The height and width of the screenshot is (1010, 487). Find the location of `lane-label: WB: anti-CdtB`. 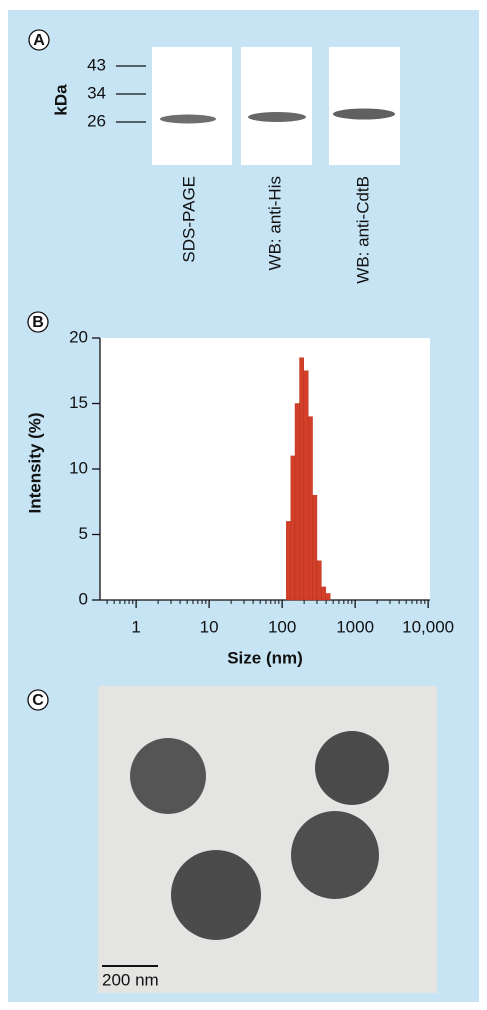

lane-label: WB: anti-CdtB is located at coordinates (362, 230).